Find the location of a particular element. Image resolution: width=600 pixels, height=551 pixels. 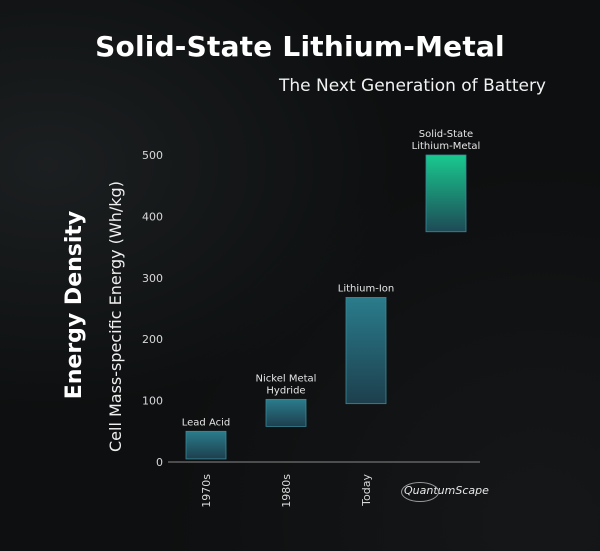

y-tick-label: 100 is located at coordinates (152, 401).